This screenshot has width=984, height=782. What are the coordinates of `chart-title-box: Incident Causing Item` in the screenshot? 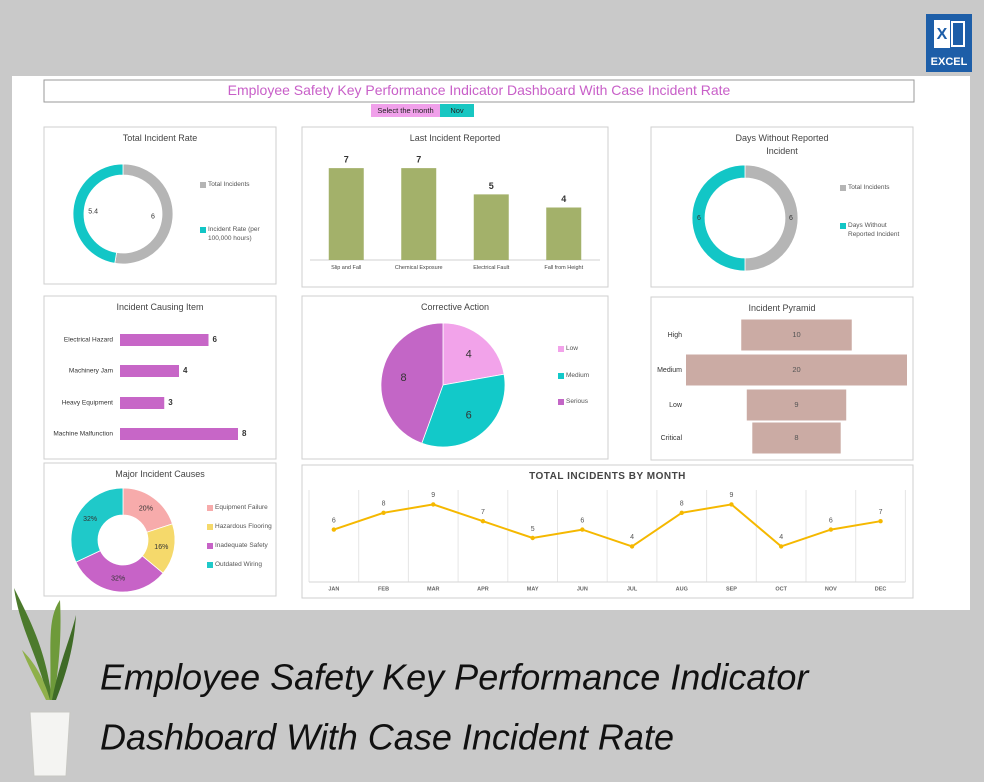 It's located at (160, 307).